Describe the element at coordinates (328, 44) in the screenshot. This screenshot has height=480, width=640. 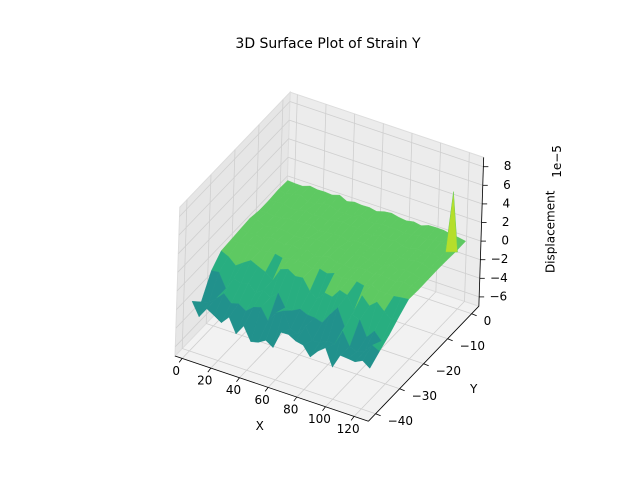
I see `chart-title: 3D Surface Plot of Strain Y` at that location.